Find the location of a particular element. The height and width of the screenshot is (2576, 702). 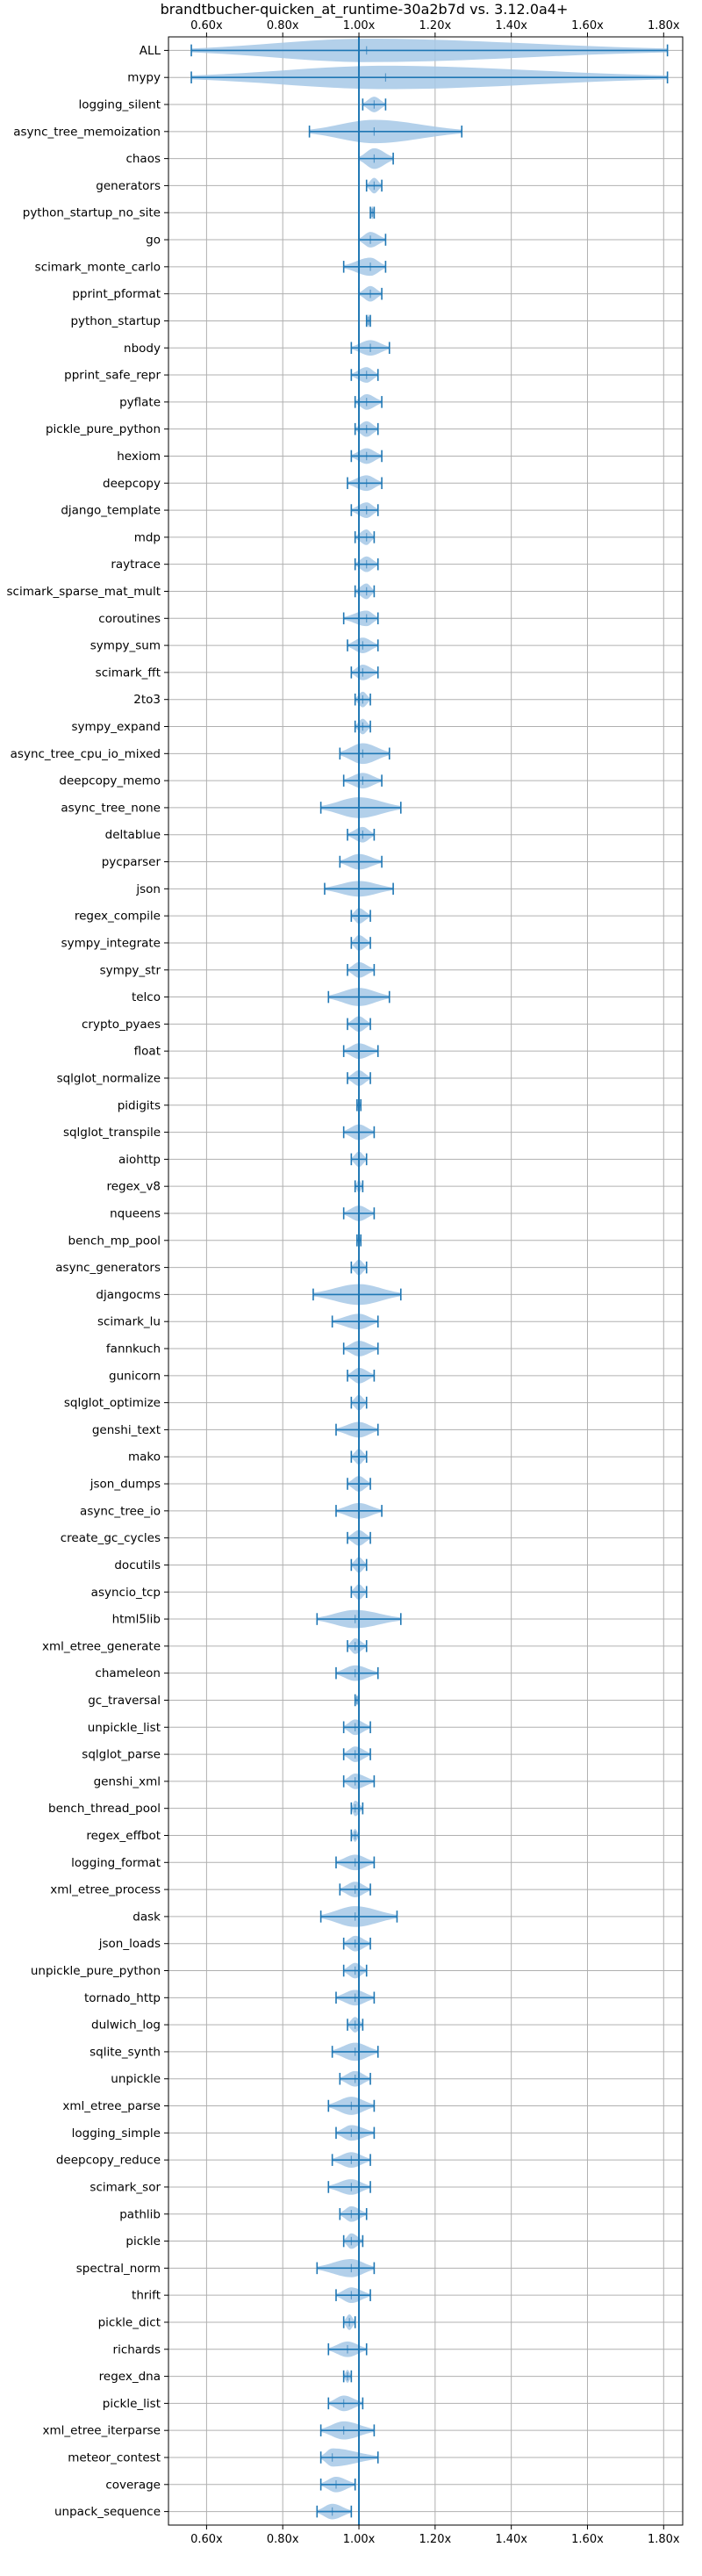

category-label: async_generators is located at coordinates (108, 1268).